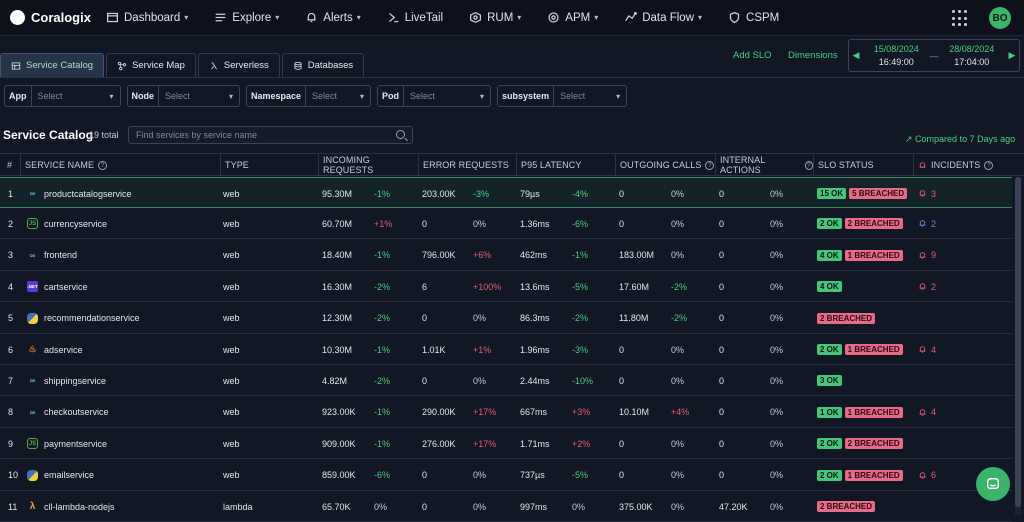 This screenshot has width=1024, height=522. I want to click on slo-badge: 3 OK, so click(829, 381).